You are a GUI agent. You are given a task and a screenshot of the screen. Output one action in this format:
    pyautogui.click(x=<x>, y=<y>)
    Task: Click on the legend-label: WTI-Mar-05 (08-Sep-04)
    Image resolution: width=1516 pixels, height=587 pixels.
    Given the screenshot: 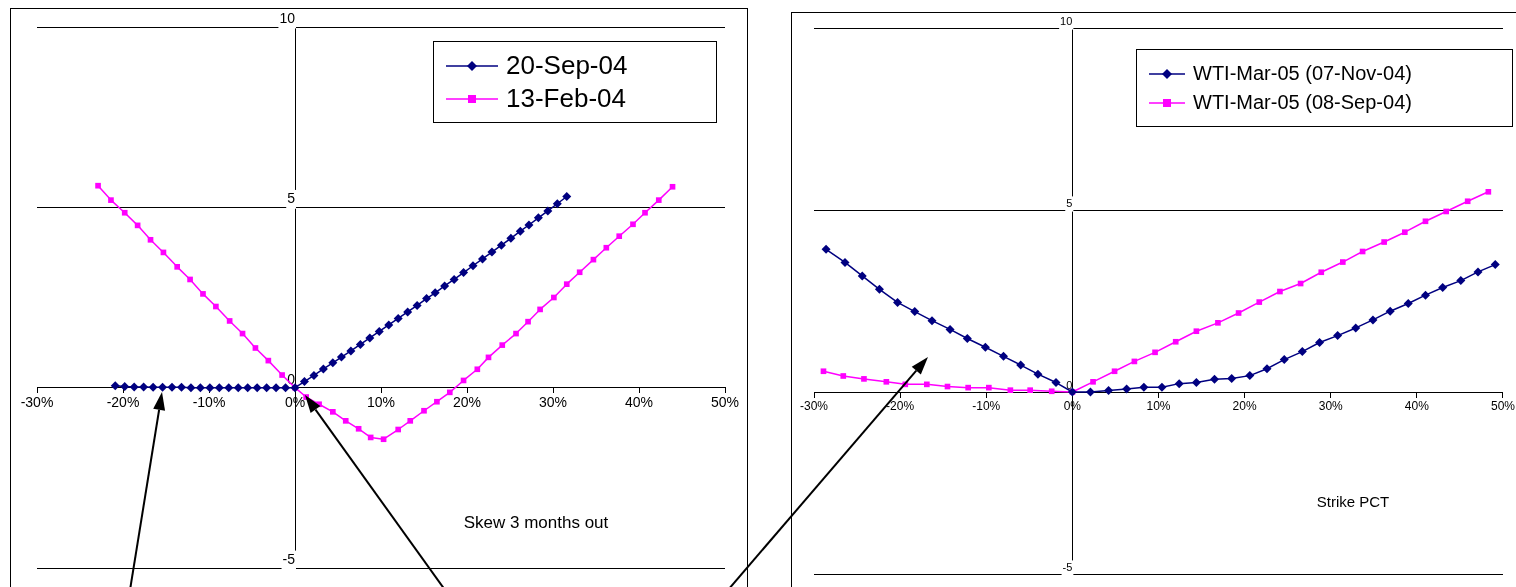 What is the action you would take?
    pyautogui.click(x=1302, y=102)
    